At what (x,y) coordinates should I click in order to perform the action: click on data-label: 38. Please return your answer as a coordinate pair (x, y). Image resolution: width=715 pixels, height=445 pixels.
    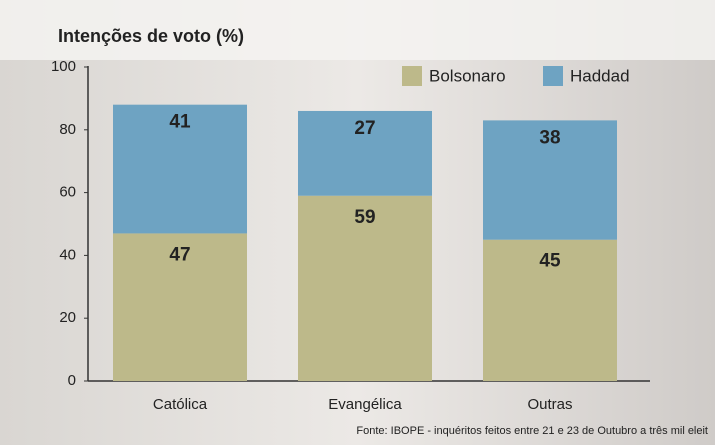
    Looking at the image, I should click on (549, 137).